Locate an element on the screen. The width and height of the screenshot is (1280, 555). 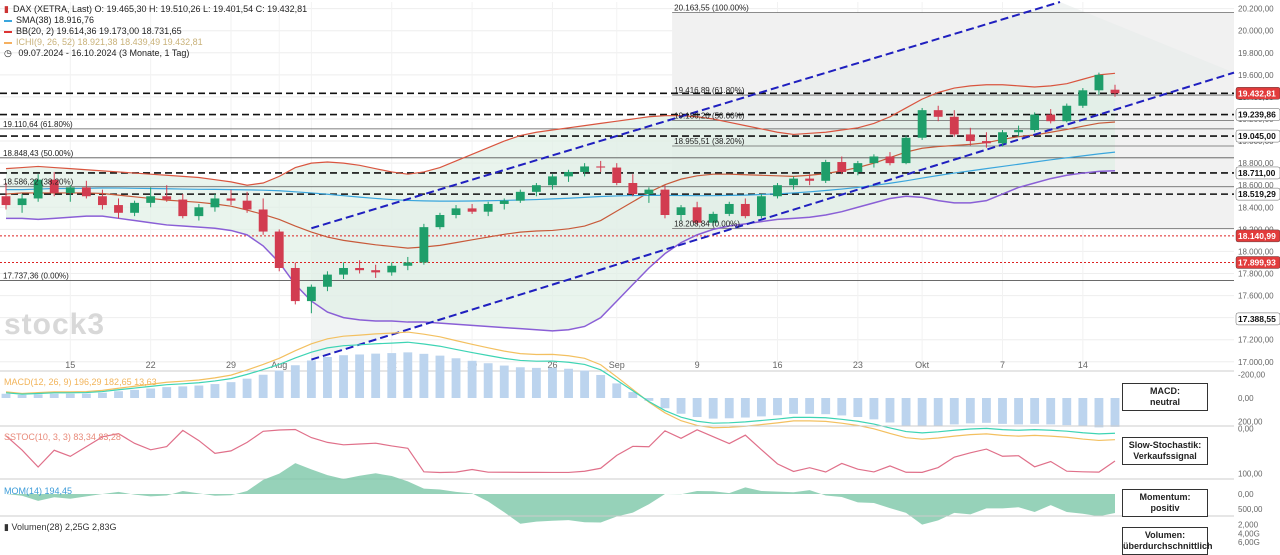
bb-readout: BB(20, 2) 19.614,36 19.173,00 18.731,65 is located at coordinates (99, 31).